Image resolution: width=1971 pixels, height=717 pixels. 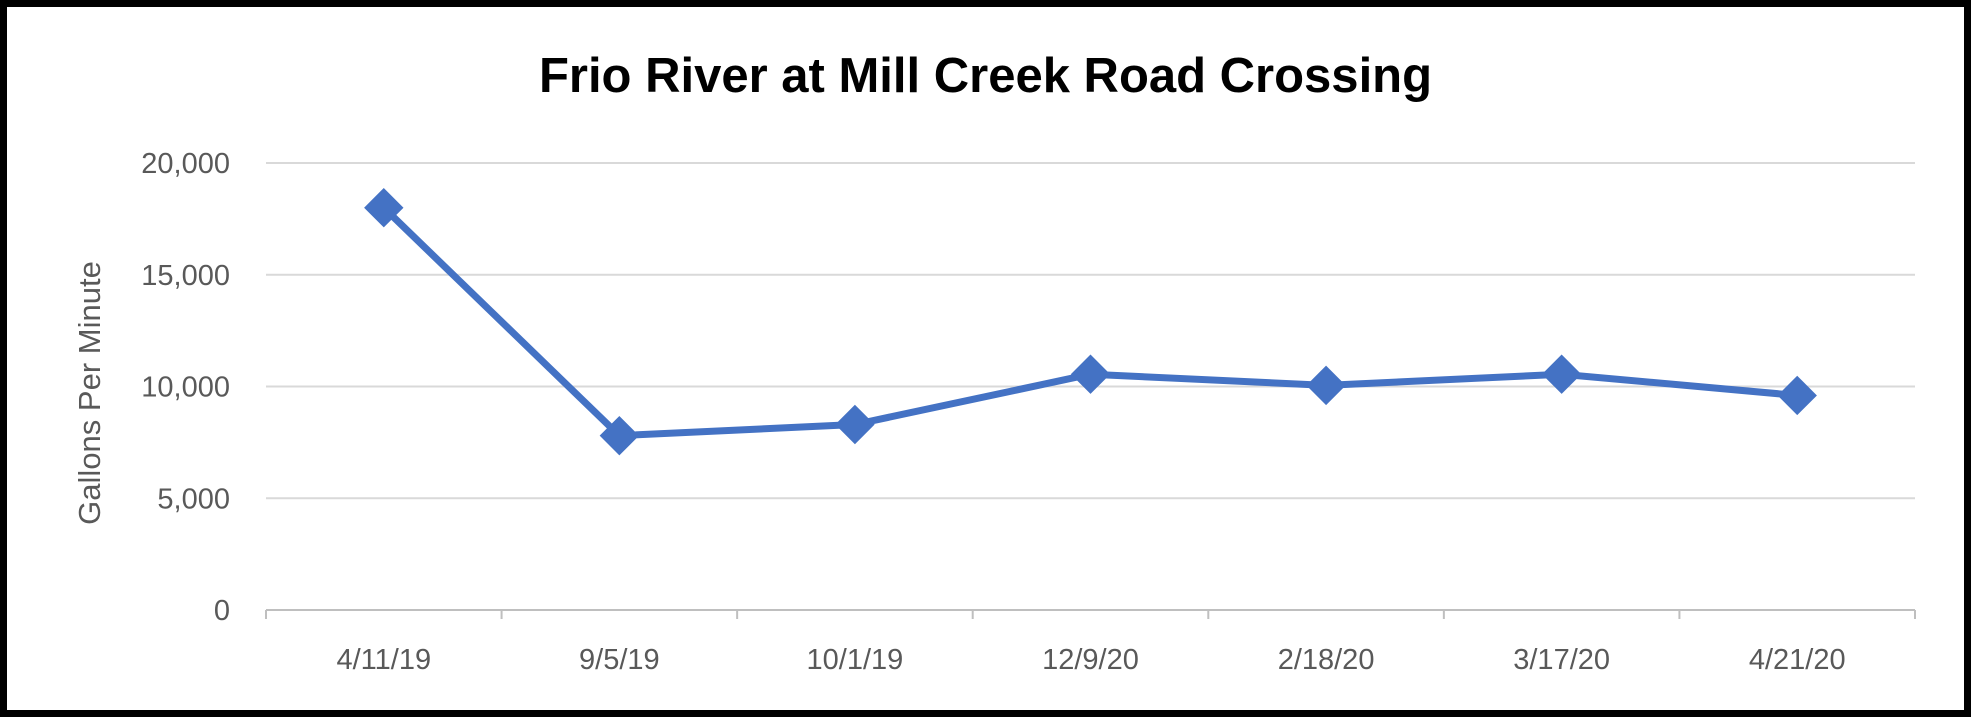 What do you see at coordinates (185, 164) in the screenshot?
I see `y-tick-label: 20,000` at bounding box center [185, 164].